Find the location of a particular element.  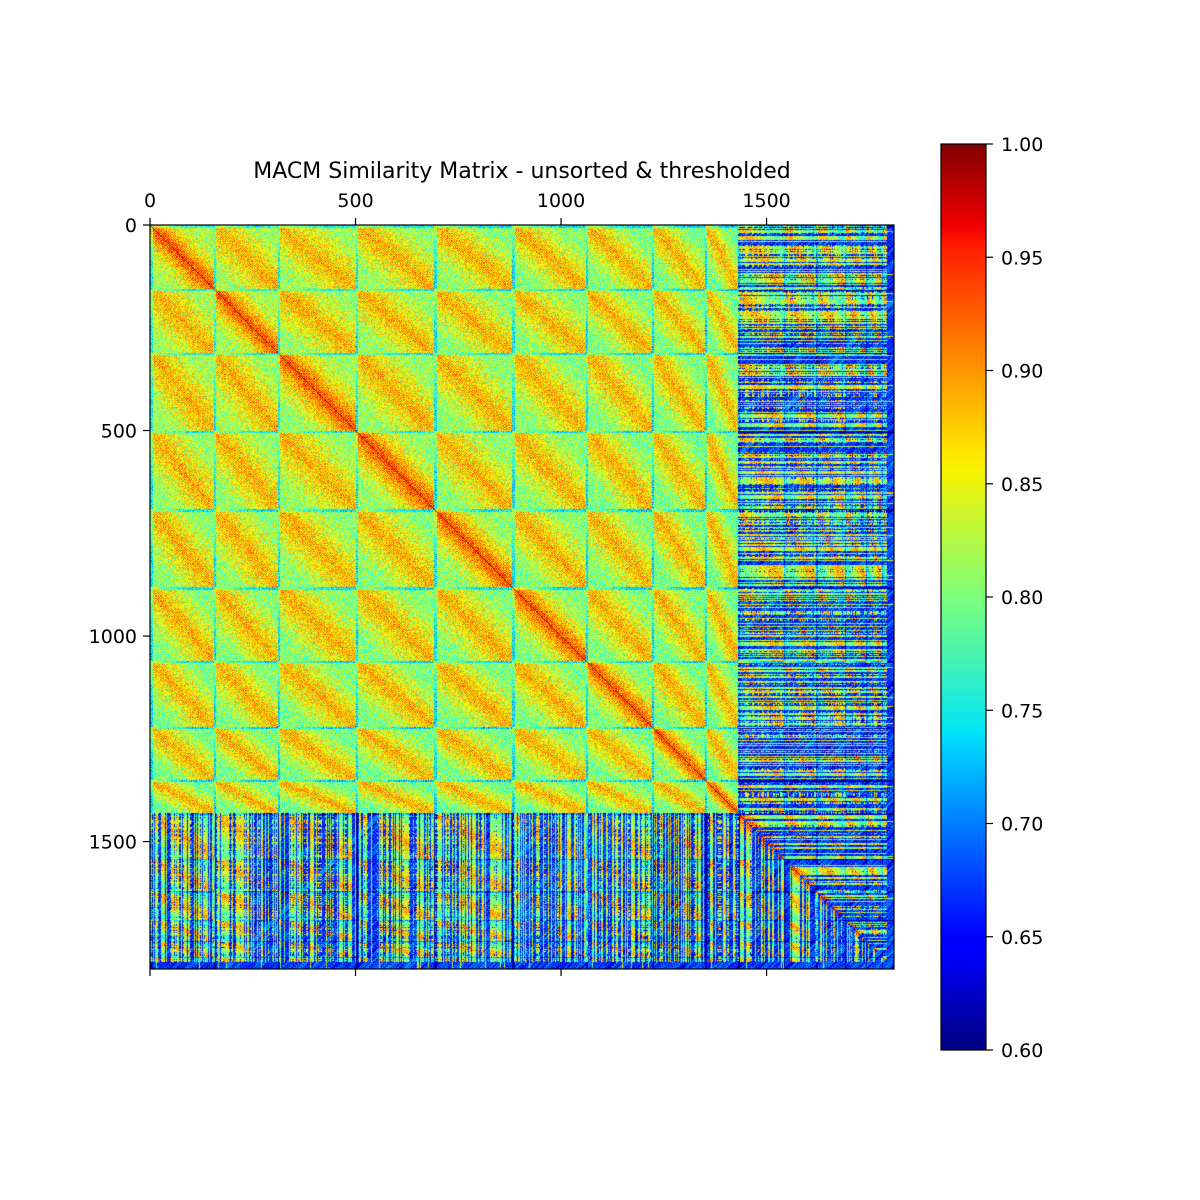

x-tick-label: 1000 is located at coordinates (561, 201).